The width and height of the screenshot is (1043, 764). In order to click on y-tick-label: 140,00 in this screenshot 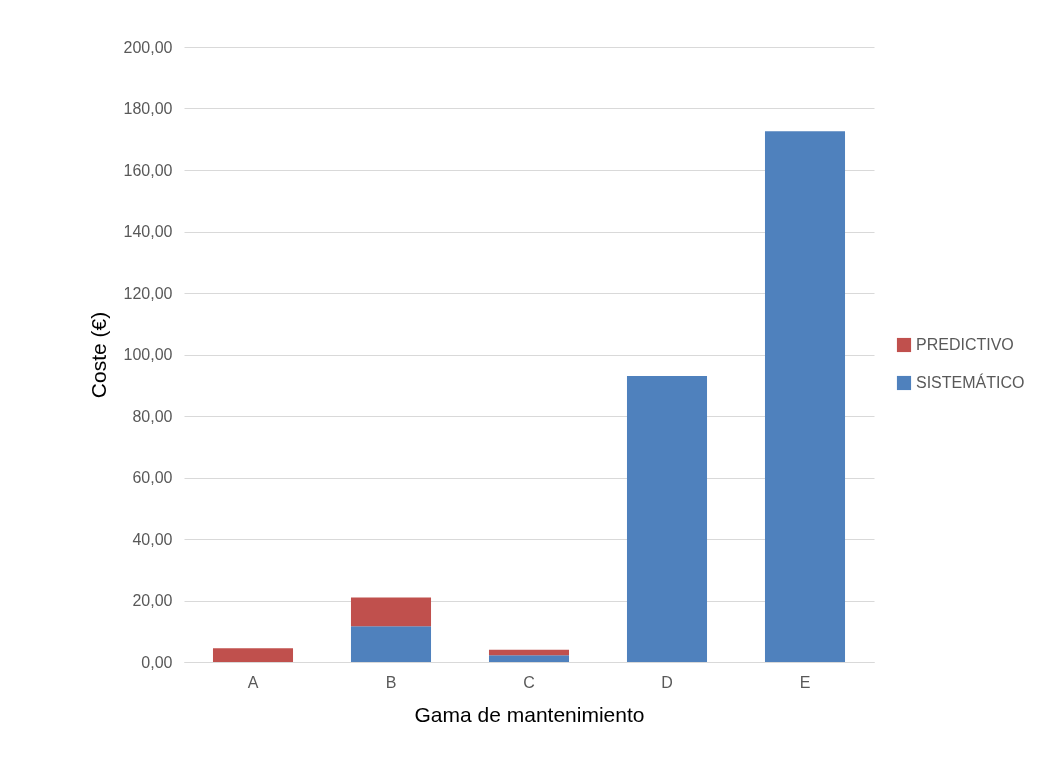, I will do `click(148, 231)`.